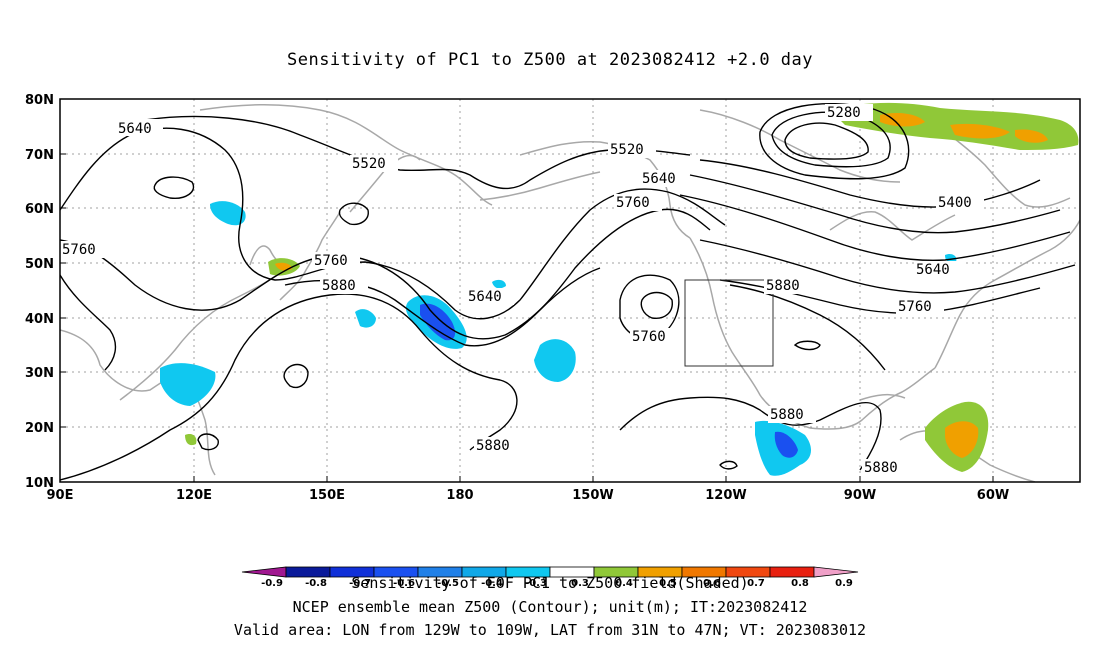  I want to click on patch-positive-arctic-core2, so click(980, 131).